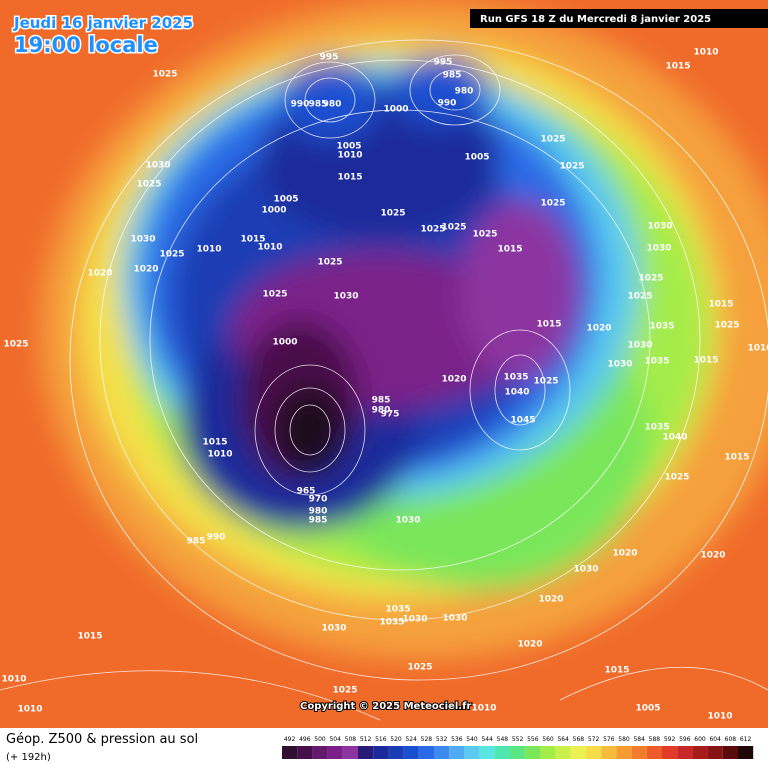  I want to click on scale-label: 508, so click(351, 739).